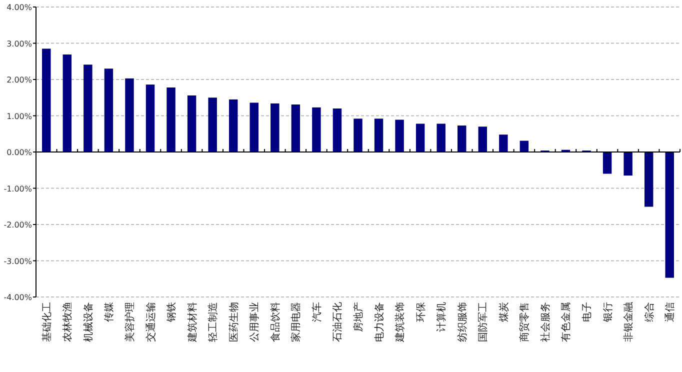 Image resolution: width=682 pixels, height=372 pixels. What do you see at coordinates (524, 322) in the screenshot?
I see `x-tick-label: 商贸零售` at bounding box center [524, 322].